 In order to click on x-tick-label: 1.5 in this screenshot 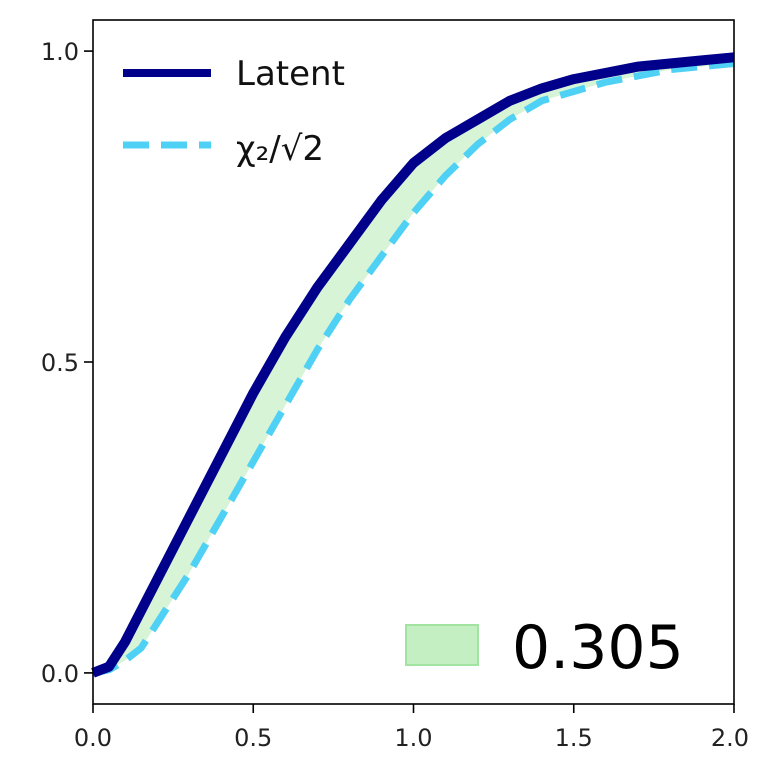, I will do `click(574, 738)`.